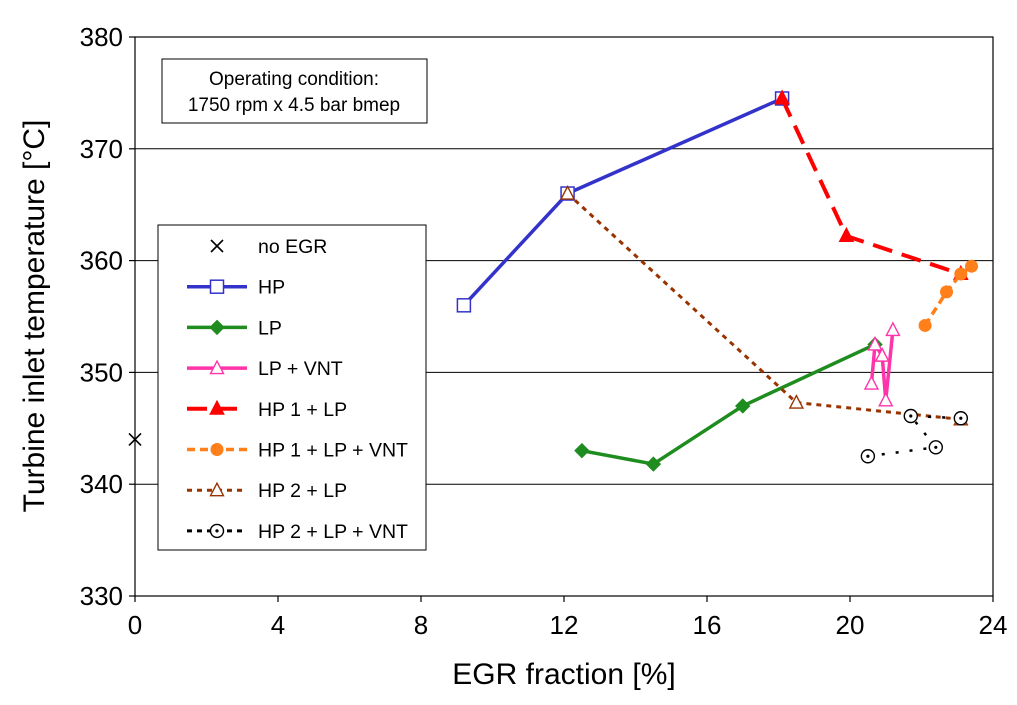 The width and height of the screenshot is (1017, 705). I want to click on legend-entry: HP 2 + LP, so click(267, 491).